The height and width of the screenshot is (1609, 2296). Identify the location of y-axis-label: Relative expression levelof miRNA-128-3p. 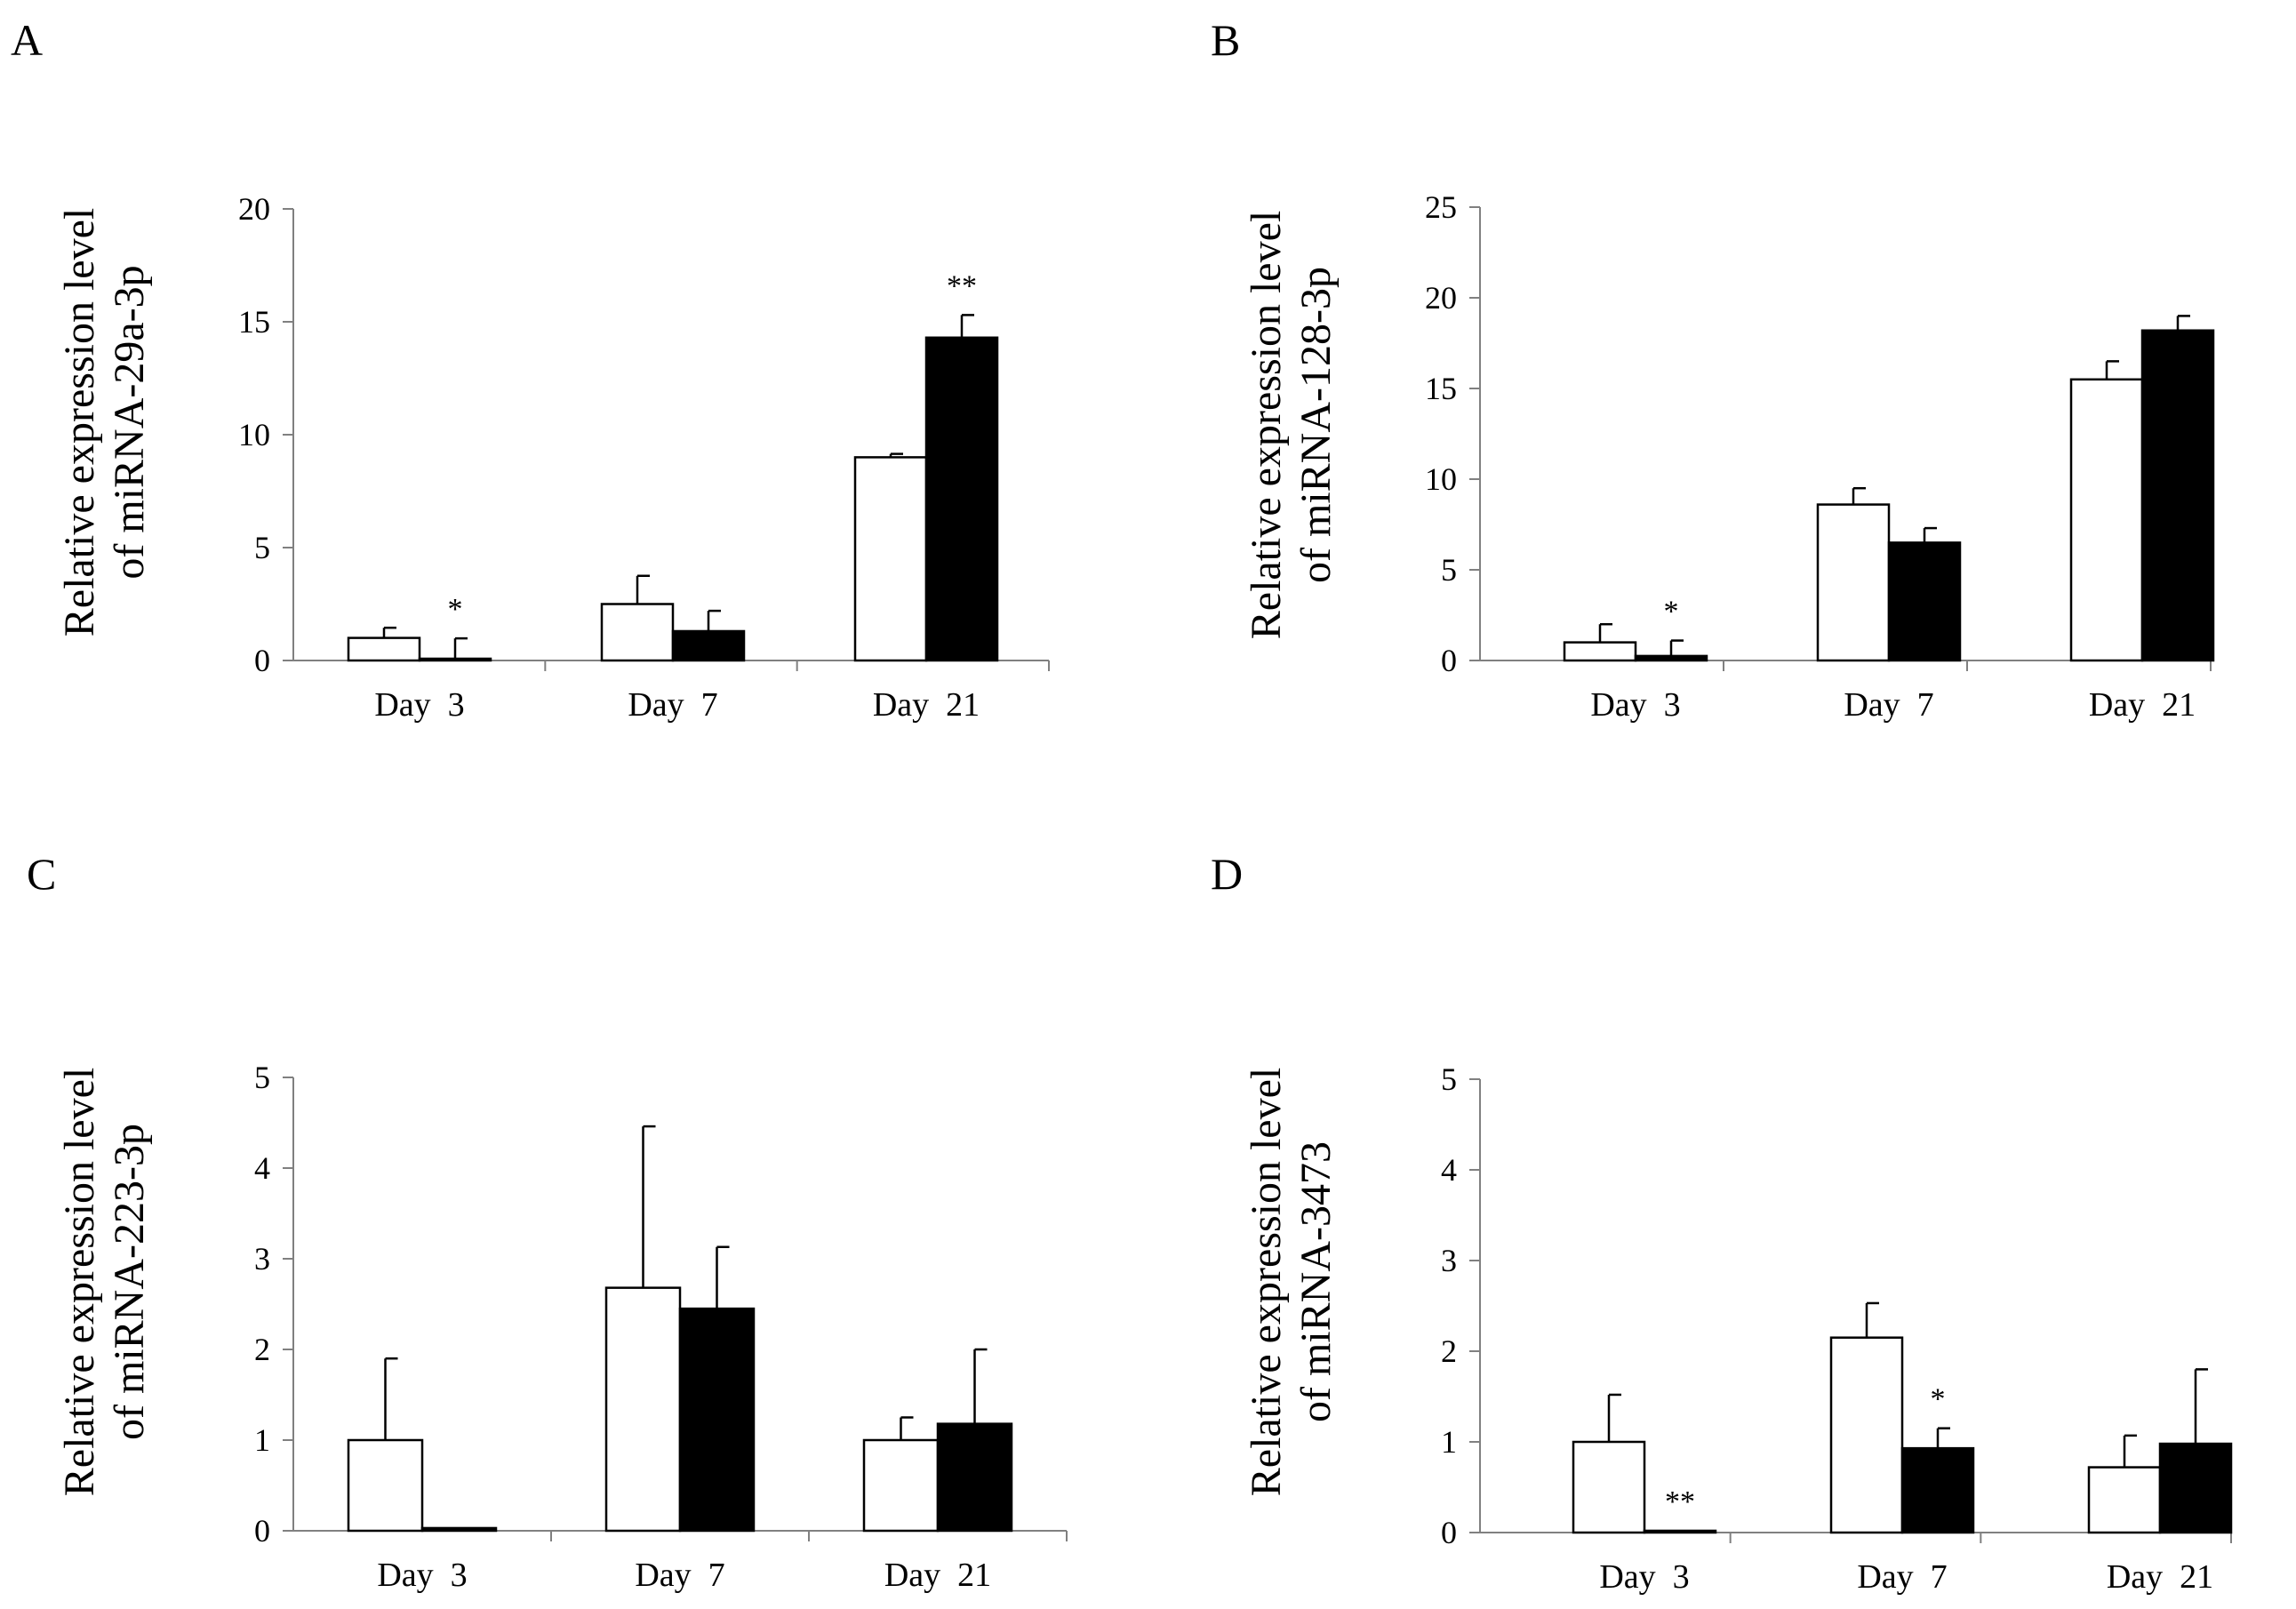
(1291, 426).